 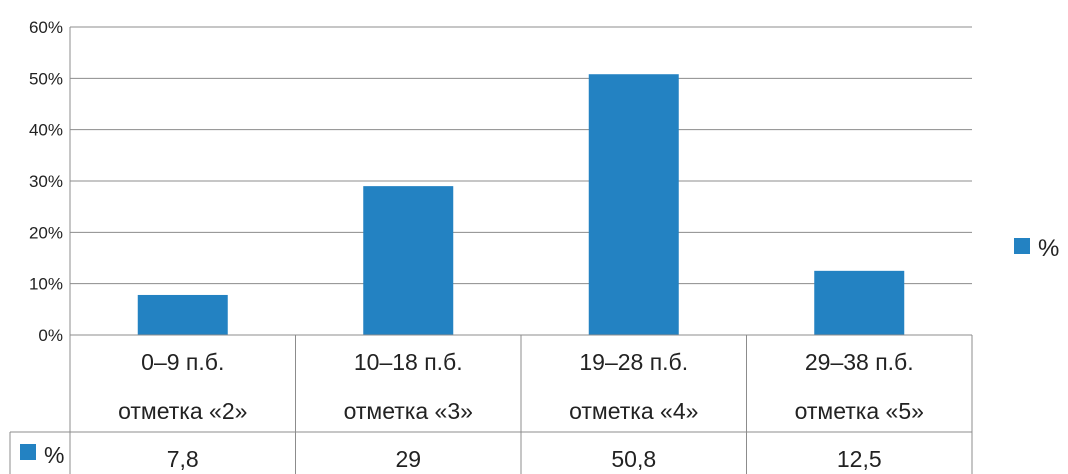 I want to click on y-tick-label: 40%, so click(x=46, y=130).